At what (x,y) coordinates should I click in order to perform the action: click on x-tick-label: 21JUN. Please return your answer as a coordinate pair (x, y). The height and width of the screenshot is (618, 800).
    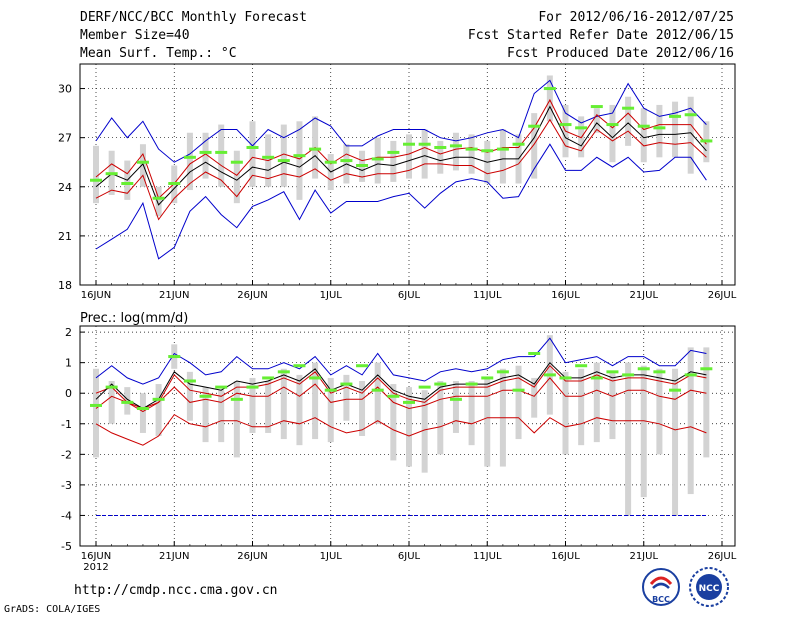
    Looking at the image, I should click on (174, 556).